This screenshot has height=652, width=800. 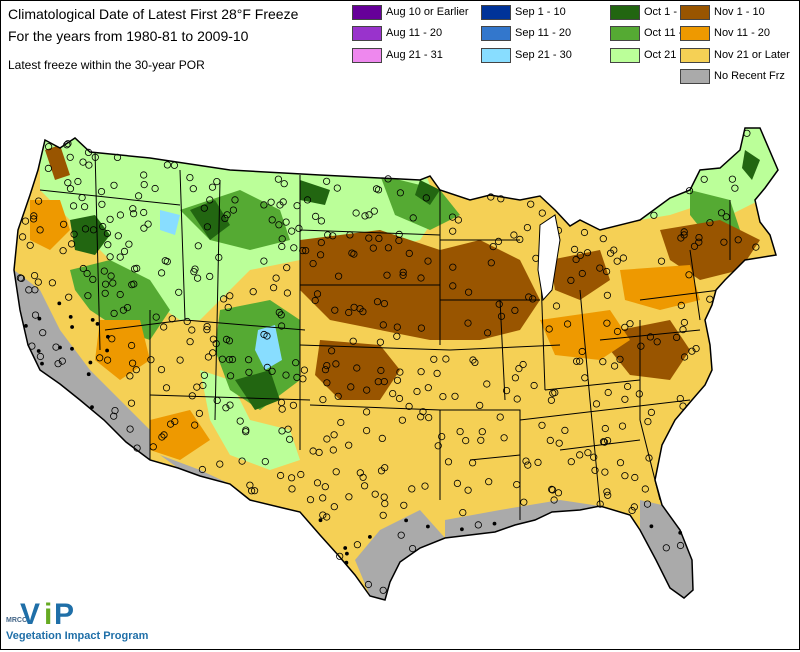 I want to click on lake-michigan-water, so click(x=549, y=258).